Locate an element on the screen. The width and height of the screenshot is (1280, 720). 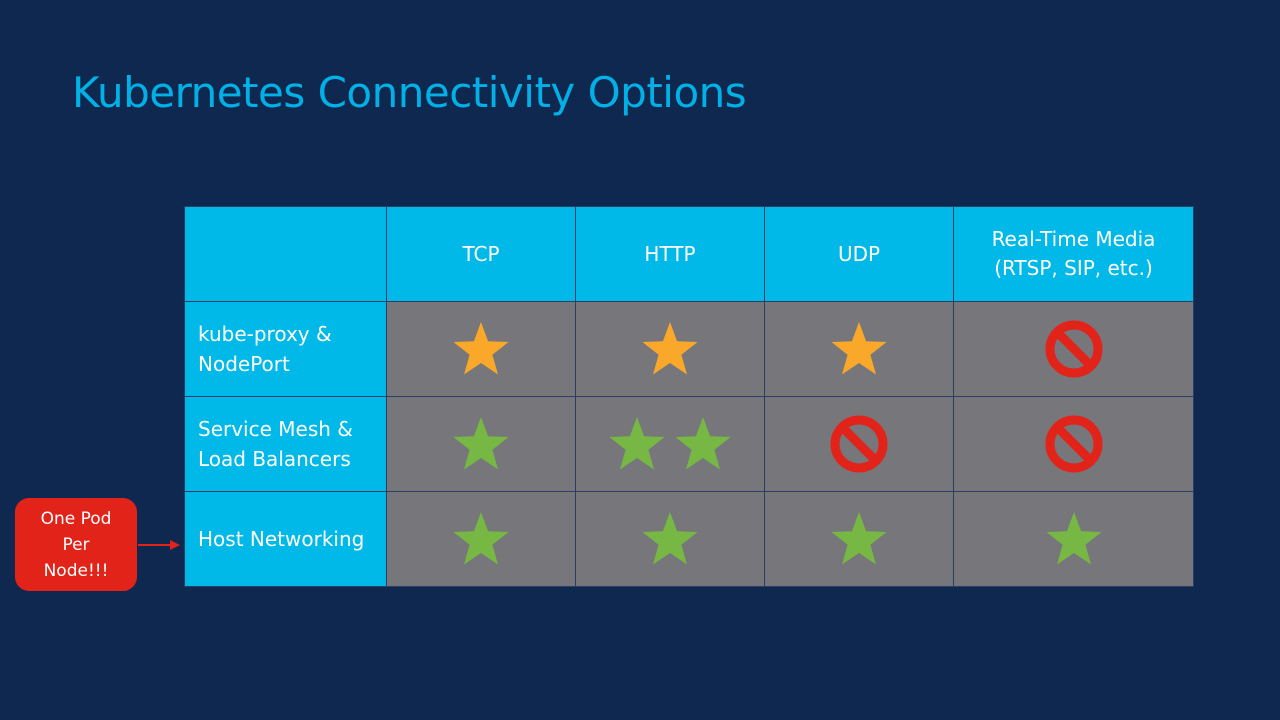
arrow-icon is located at coordinates (159, 545).